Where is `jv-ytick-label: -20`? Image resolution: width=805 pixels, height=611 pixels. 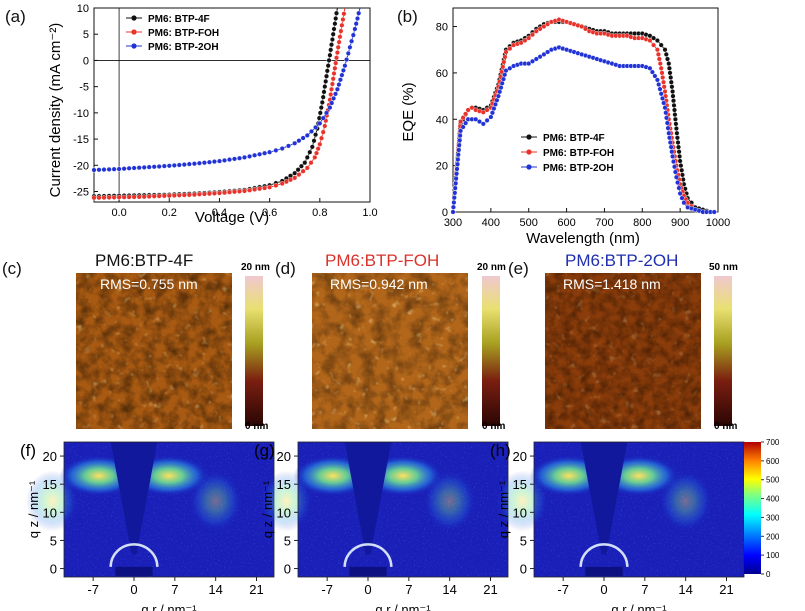
jv-ytick-label: -20 is located at coordinates (81, 166).